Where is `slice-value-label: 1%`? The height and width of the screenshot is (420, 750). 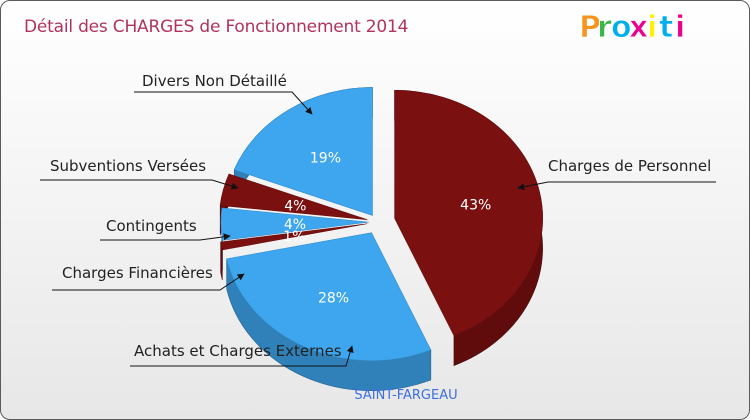 slice-value-label: 1% is located at coordinates (294, 237).